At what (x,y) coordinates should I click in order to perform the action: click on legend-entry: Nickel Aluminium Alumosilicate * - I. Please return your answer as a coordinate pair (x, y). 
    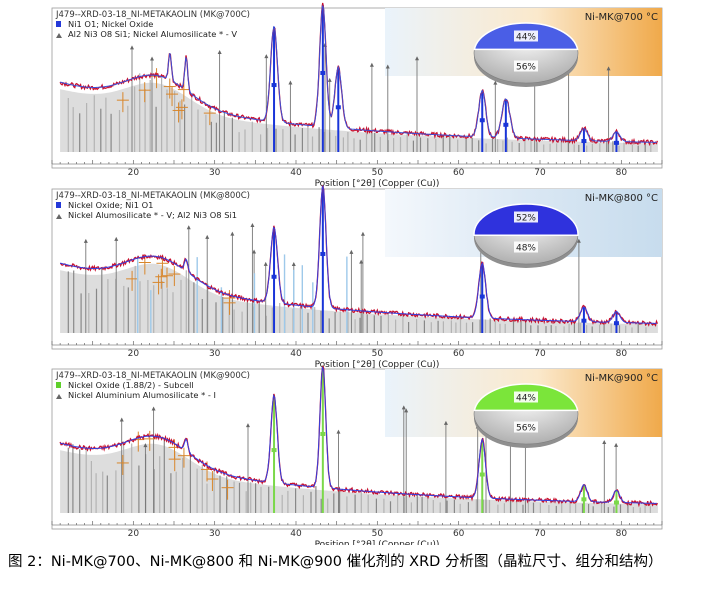
    Looking at the image, I should click on (142, 395).